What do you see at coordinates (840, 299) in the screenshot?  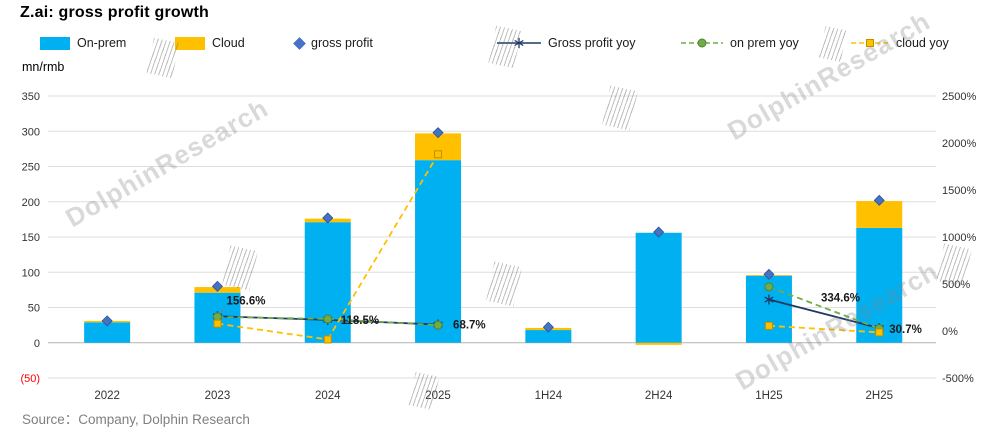 I see `svg-text: 334.6%` at bounding box center [840, 299].